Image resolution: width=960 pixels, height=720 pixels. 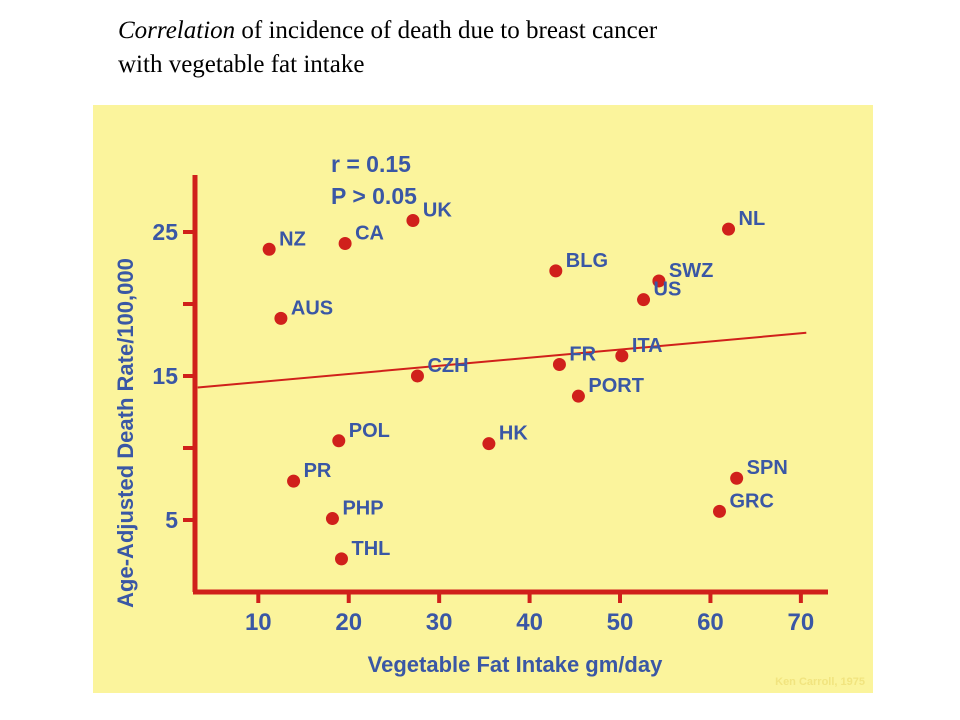 I want to click on point-label-aus: AUS, so click(x=312, y=308).